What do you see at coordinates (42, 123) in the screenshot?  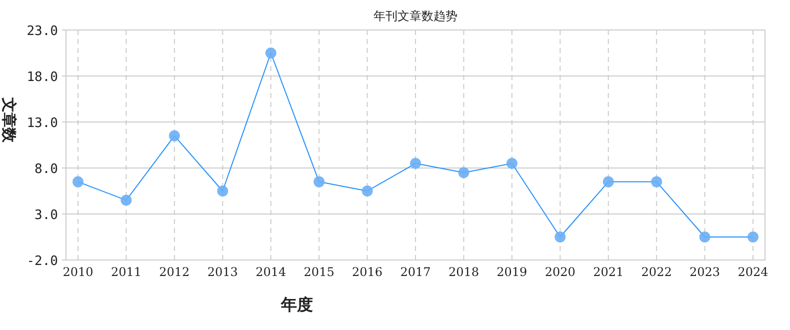 I see `y-tick-label: 13.0` at bounding box center [42, 123].